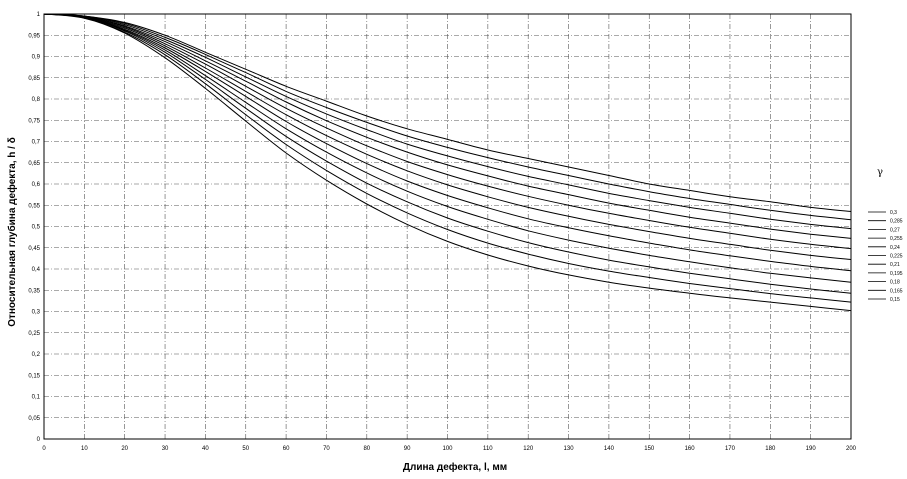 The height and width of the screenshot is (479, 907). Describe the element at coordinates (36, 355) in the screenshot. I see `y-tick-label: 0,2` at that location.